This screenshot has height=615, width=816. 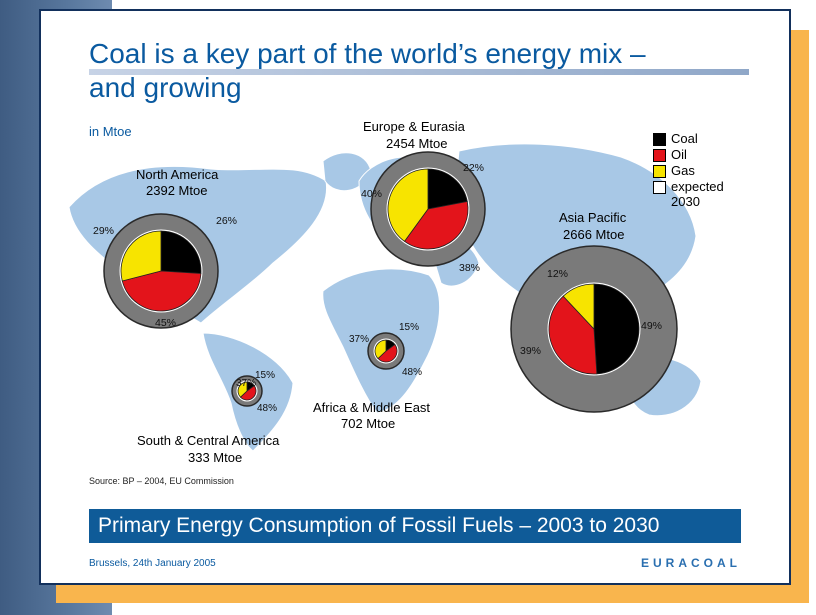 What do you see at coordinates (414, 126) in the screenshot?
I see `region-name-europe-and-eurasia: Europe & Eurasia` at bounding box center [414, 126].